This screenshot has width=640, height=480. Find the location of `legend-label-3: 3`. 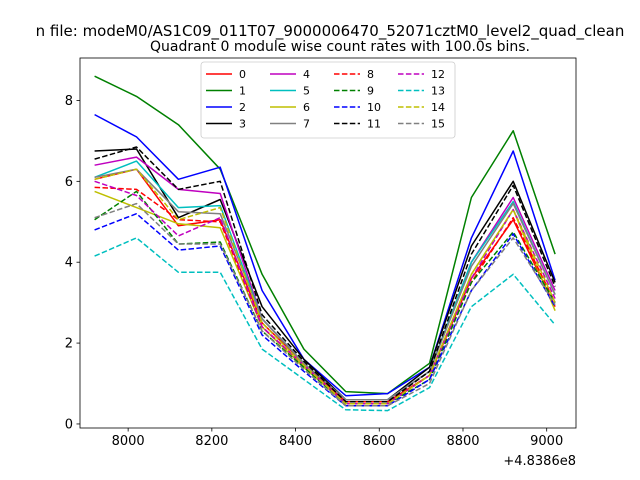

legend-label-3: 3 is located at coordinates (242, 124).